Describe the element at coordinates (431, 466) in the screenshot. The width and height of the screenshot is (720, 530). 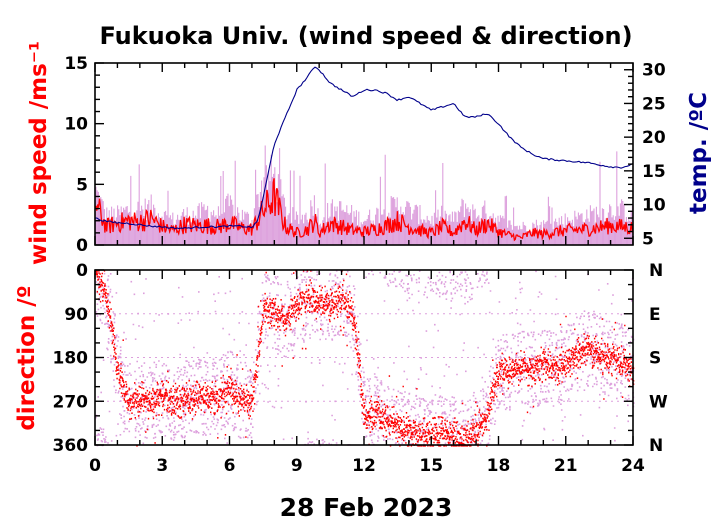
I see `x-tick-label: 15` at that location.